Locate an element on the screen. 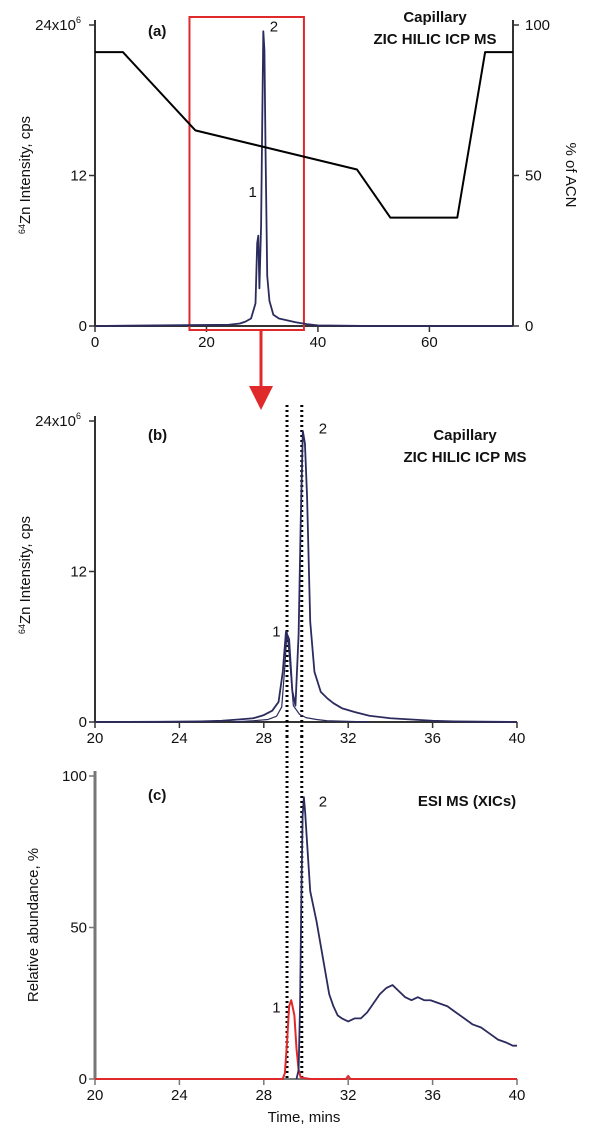  y-tick-label-b: 12 is located at coordinates (78, 572).